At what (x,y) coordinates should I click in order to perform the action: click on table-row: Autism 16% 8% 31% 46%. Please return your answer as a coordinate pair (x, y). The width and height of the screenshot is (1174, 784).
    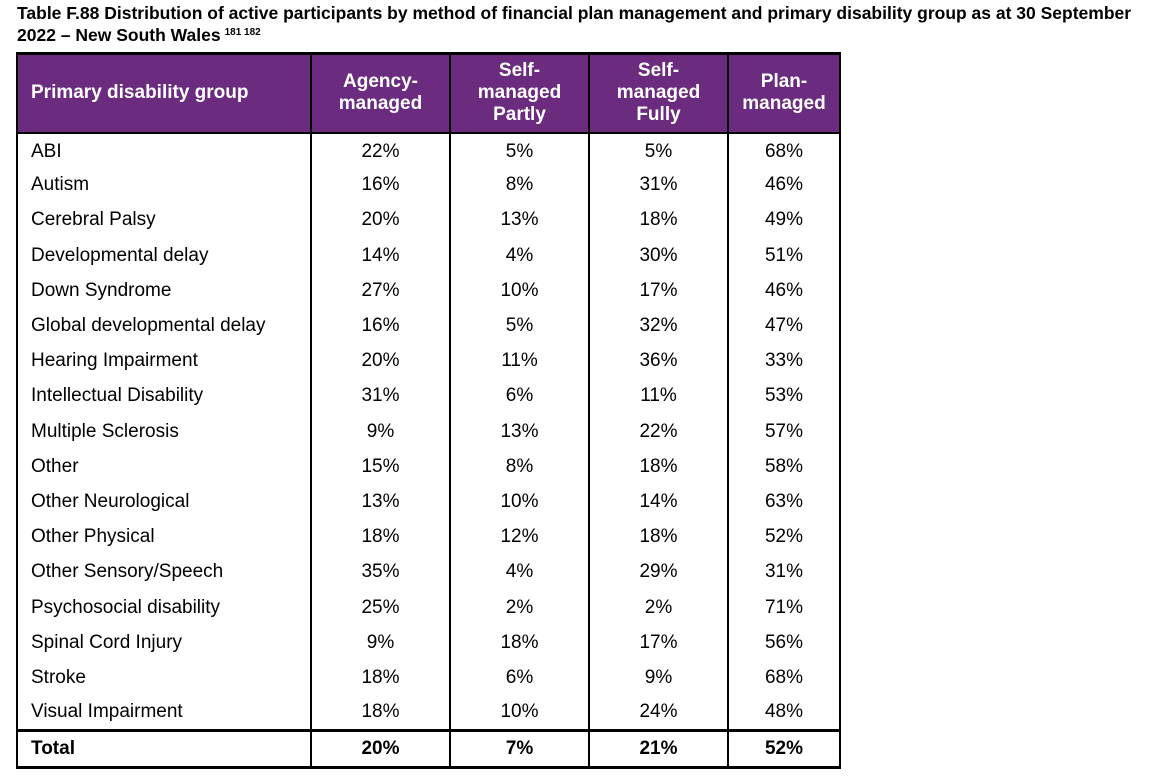
    Looking at the image, I should click on (428, 185).